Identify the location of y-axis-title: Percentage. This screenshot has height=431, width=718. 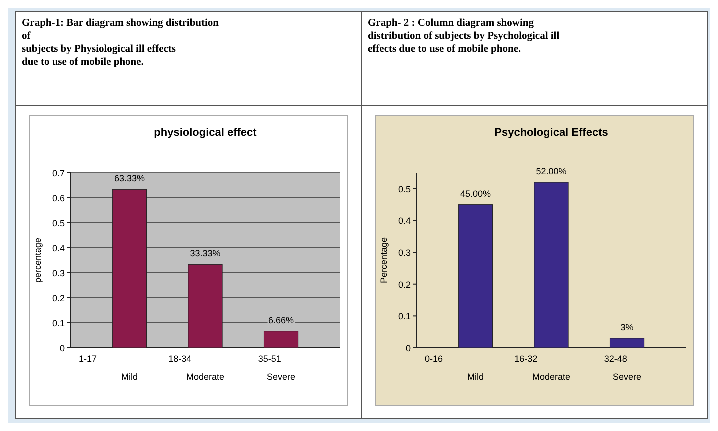
(384, 260).